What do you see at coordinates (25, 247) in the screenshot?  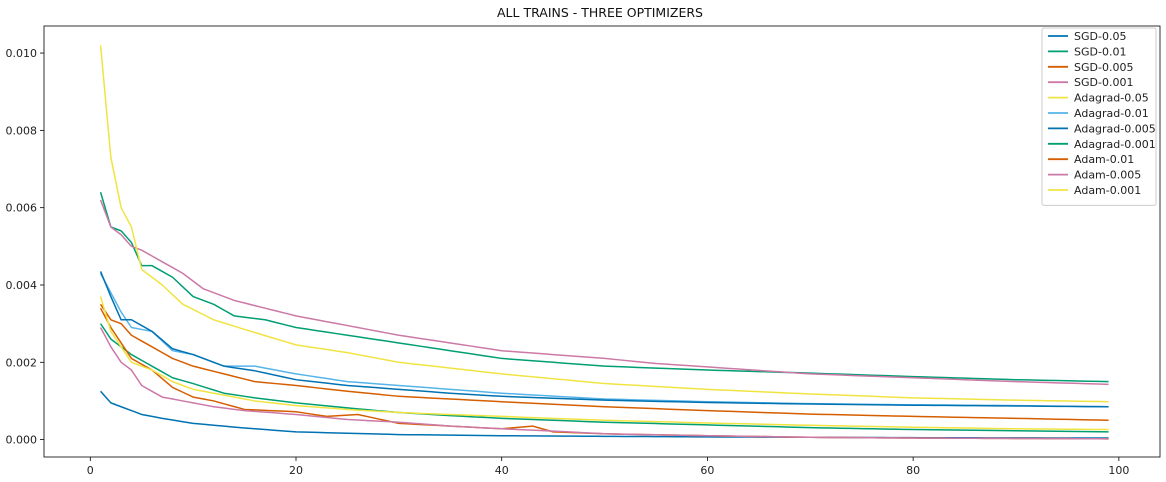 I see `y-axis: 0.000 0.002 0.004 0.006 0.008 0.010` at bounding box center [25, 247].